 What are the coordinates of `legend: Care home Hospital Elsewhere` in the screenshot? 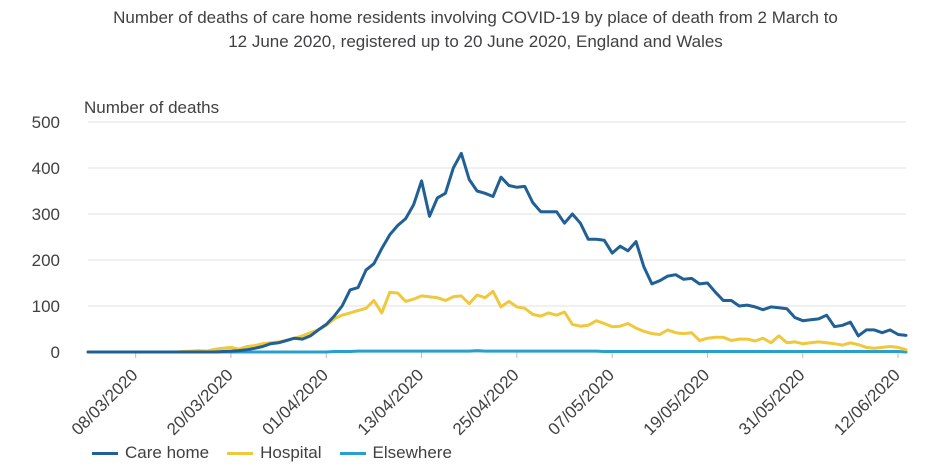 It's located at (281, 453).